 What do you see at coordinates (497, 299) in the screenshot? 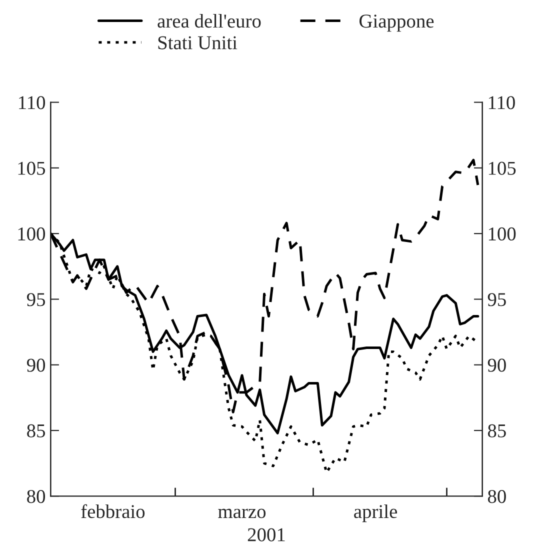
I see `y2-tick-label: 95` at bounding box center [497, 299].